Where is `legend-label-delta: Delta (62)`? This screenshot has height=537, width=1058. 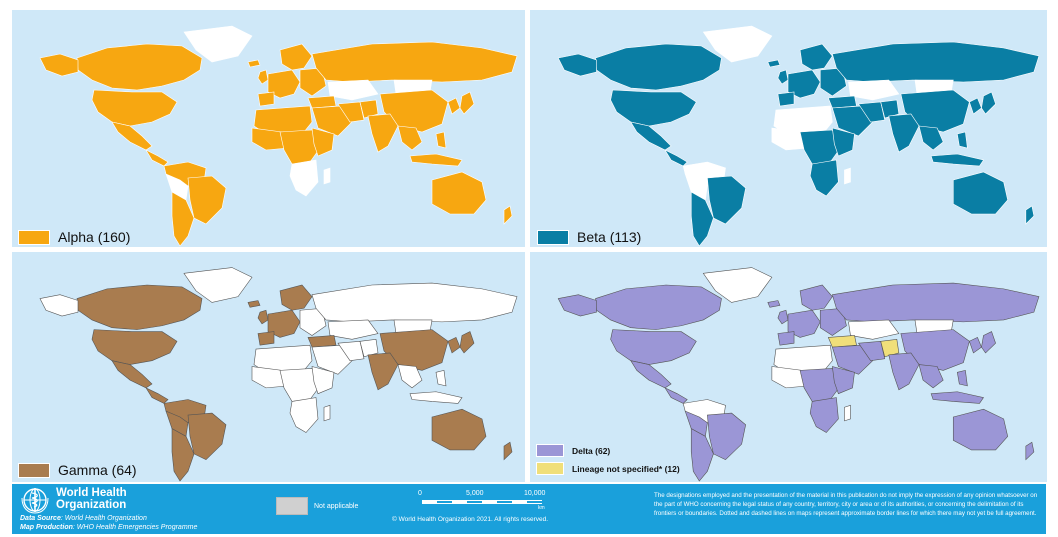 legend-label-delta: Delta (62) is located at coordinates (591, 450).